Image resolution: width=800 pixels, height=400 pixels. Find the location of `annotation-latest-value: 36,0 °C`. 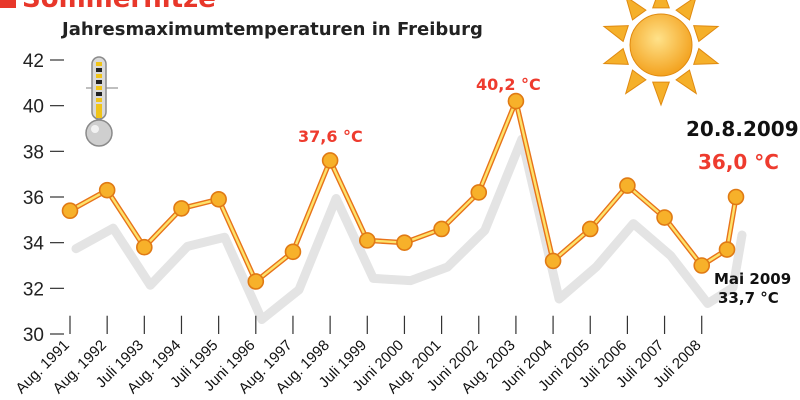

annotation-latest-value: 36,0 °C is located at coordinates (738, 162).